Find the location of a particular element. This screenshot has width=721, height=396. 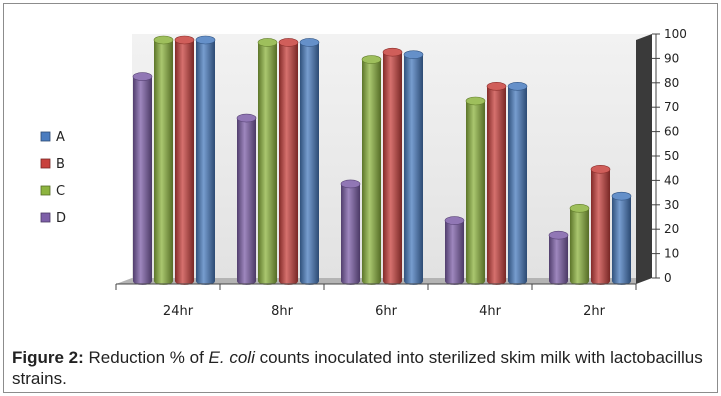

legend-label: C is located at coordinates (60, 191).